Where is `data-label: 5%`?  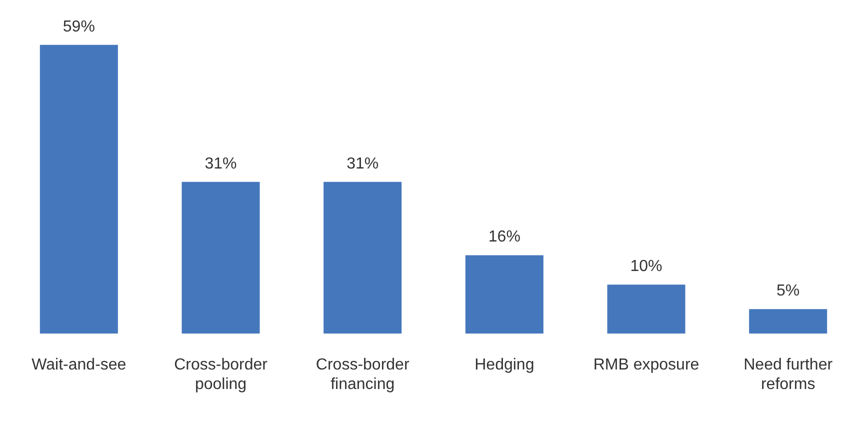
data-label: 5% is located at coordinates (788, 291).